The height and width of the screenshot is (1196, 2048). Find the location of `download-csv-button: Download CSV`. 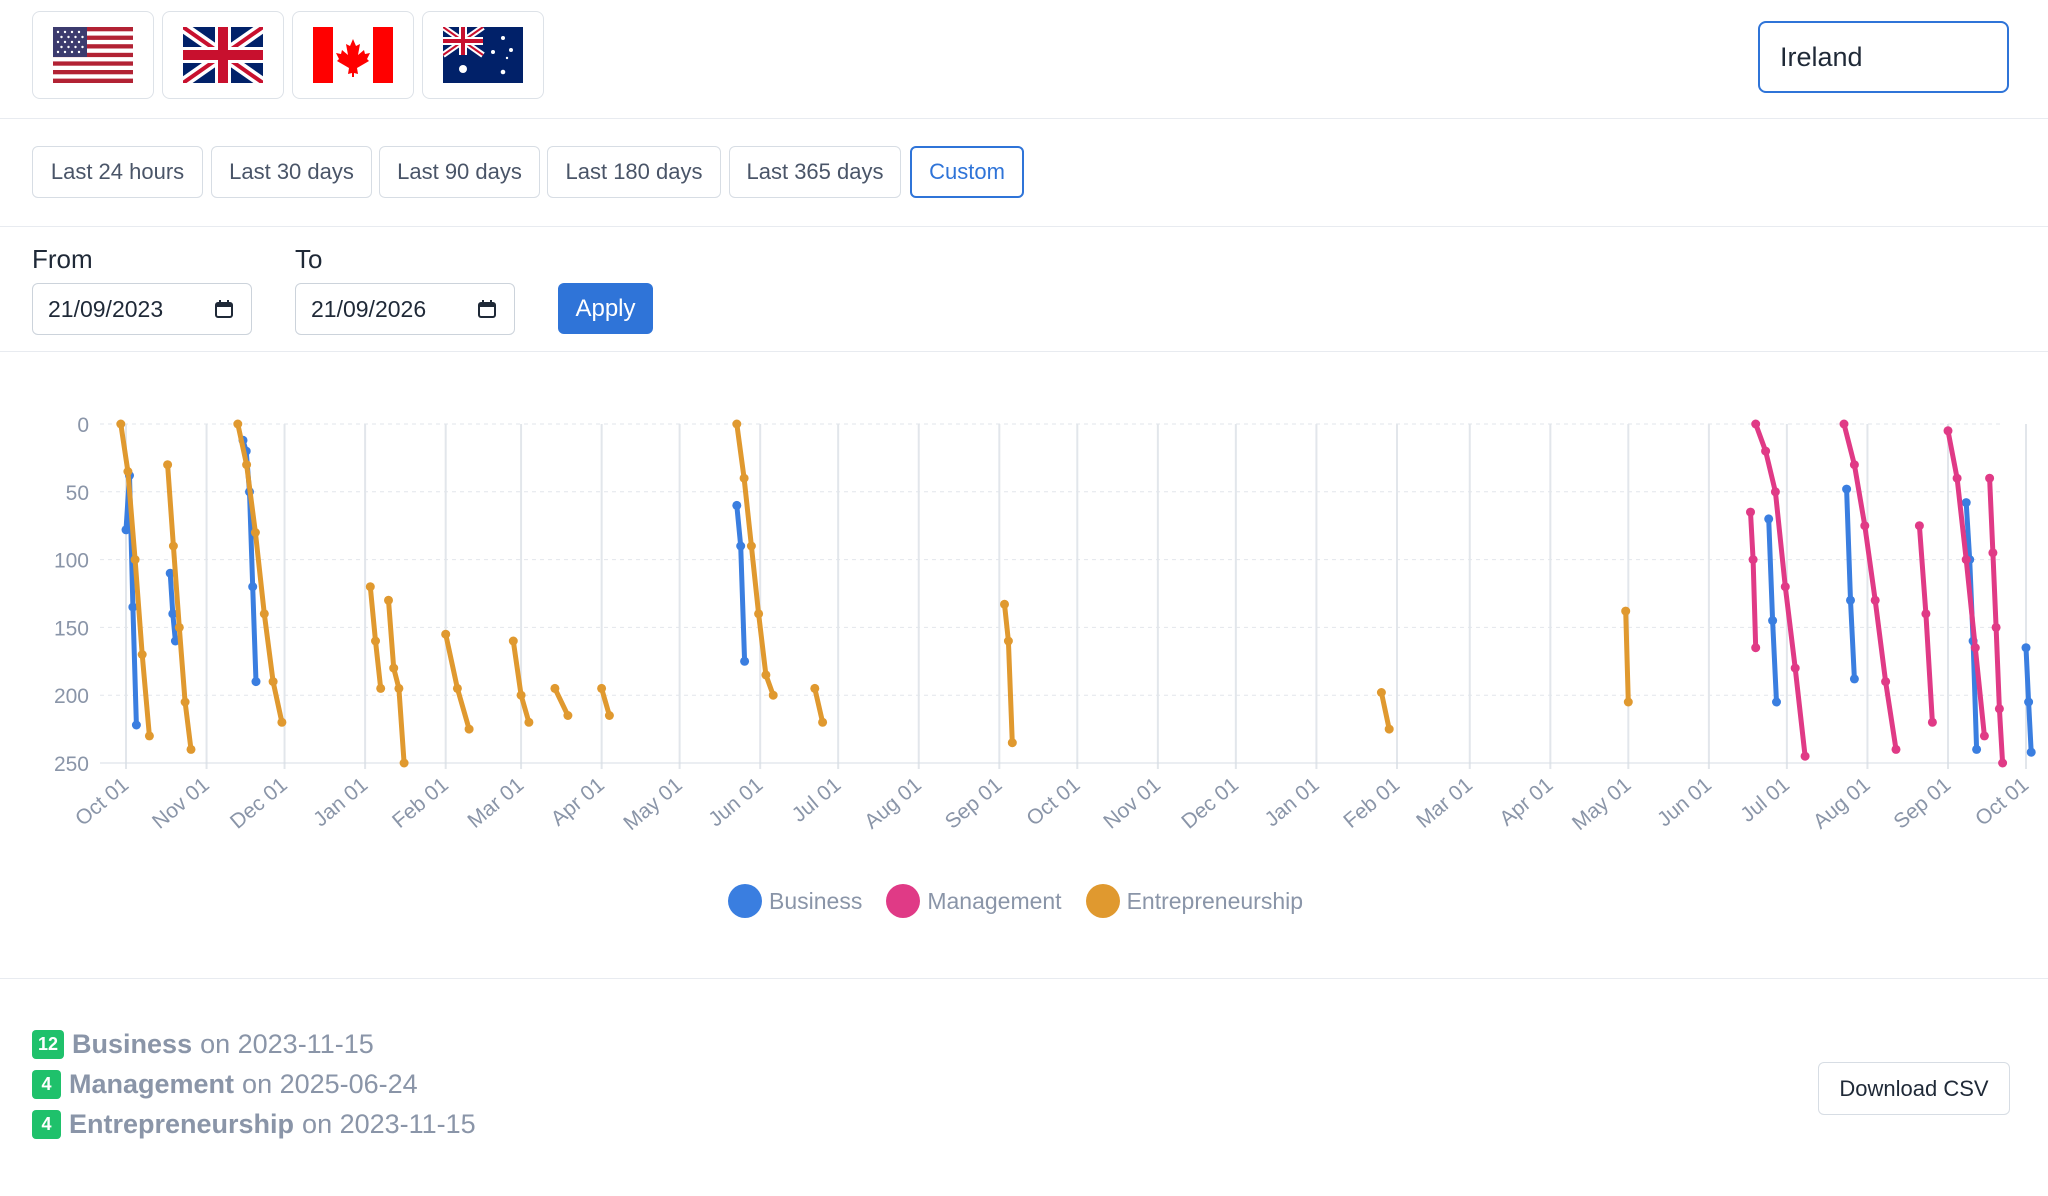

download-csv-button: Download CSV is located at coordinates (1914, 1088).